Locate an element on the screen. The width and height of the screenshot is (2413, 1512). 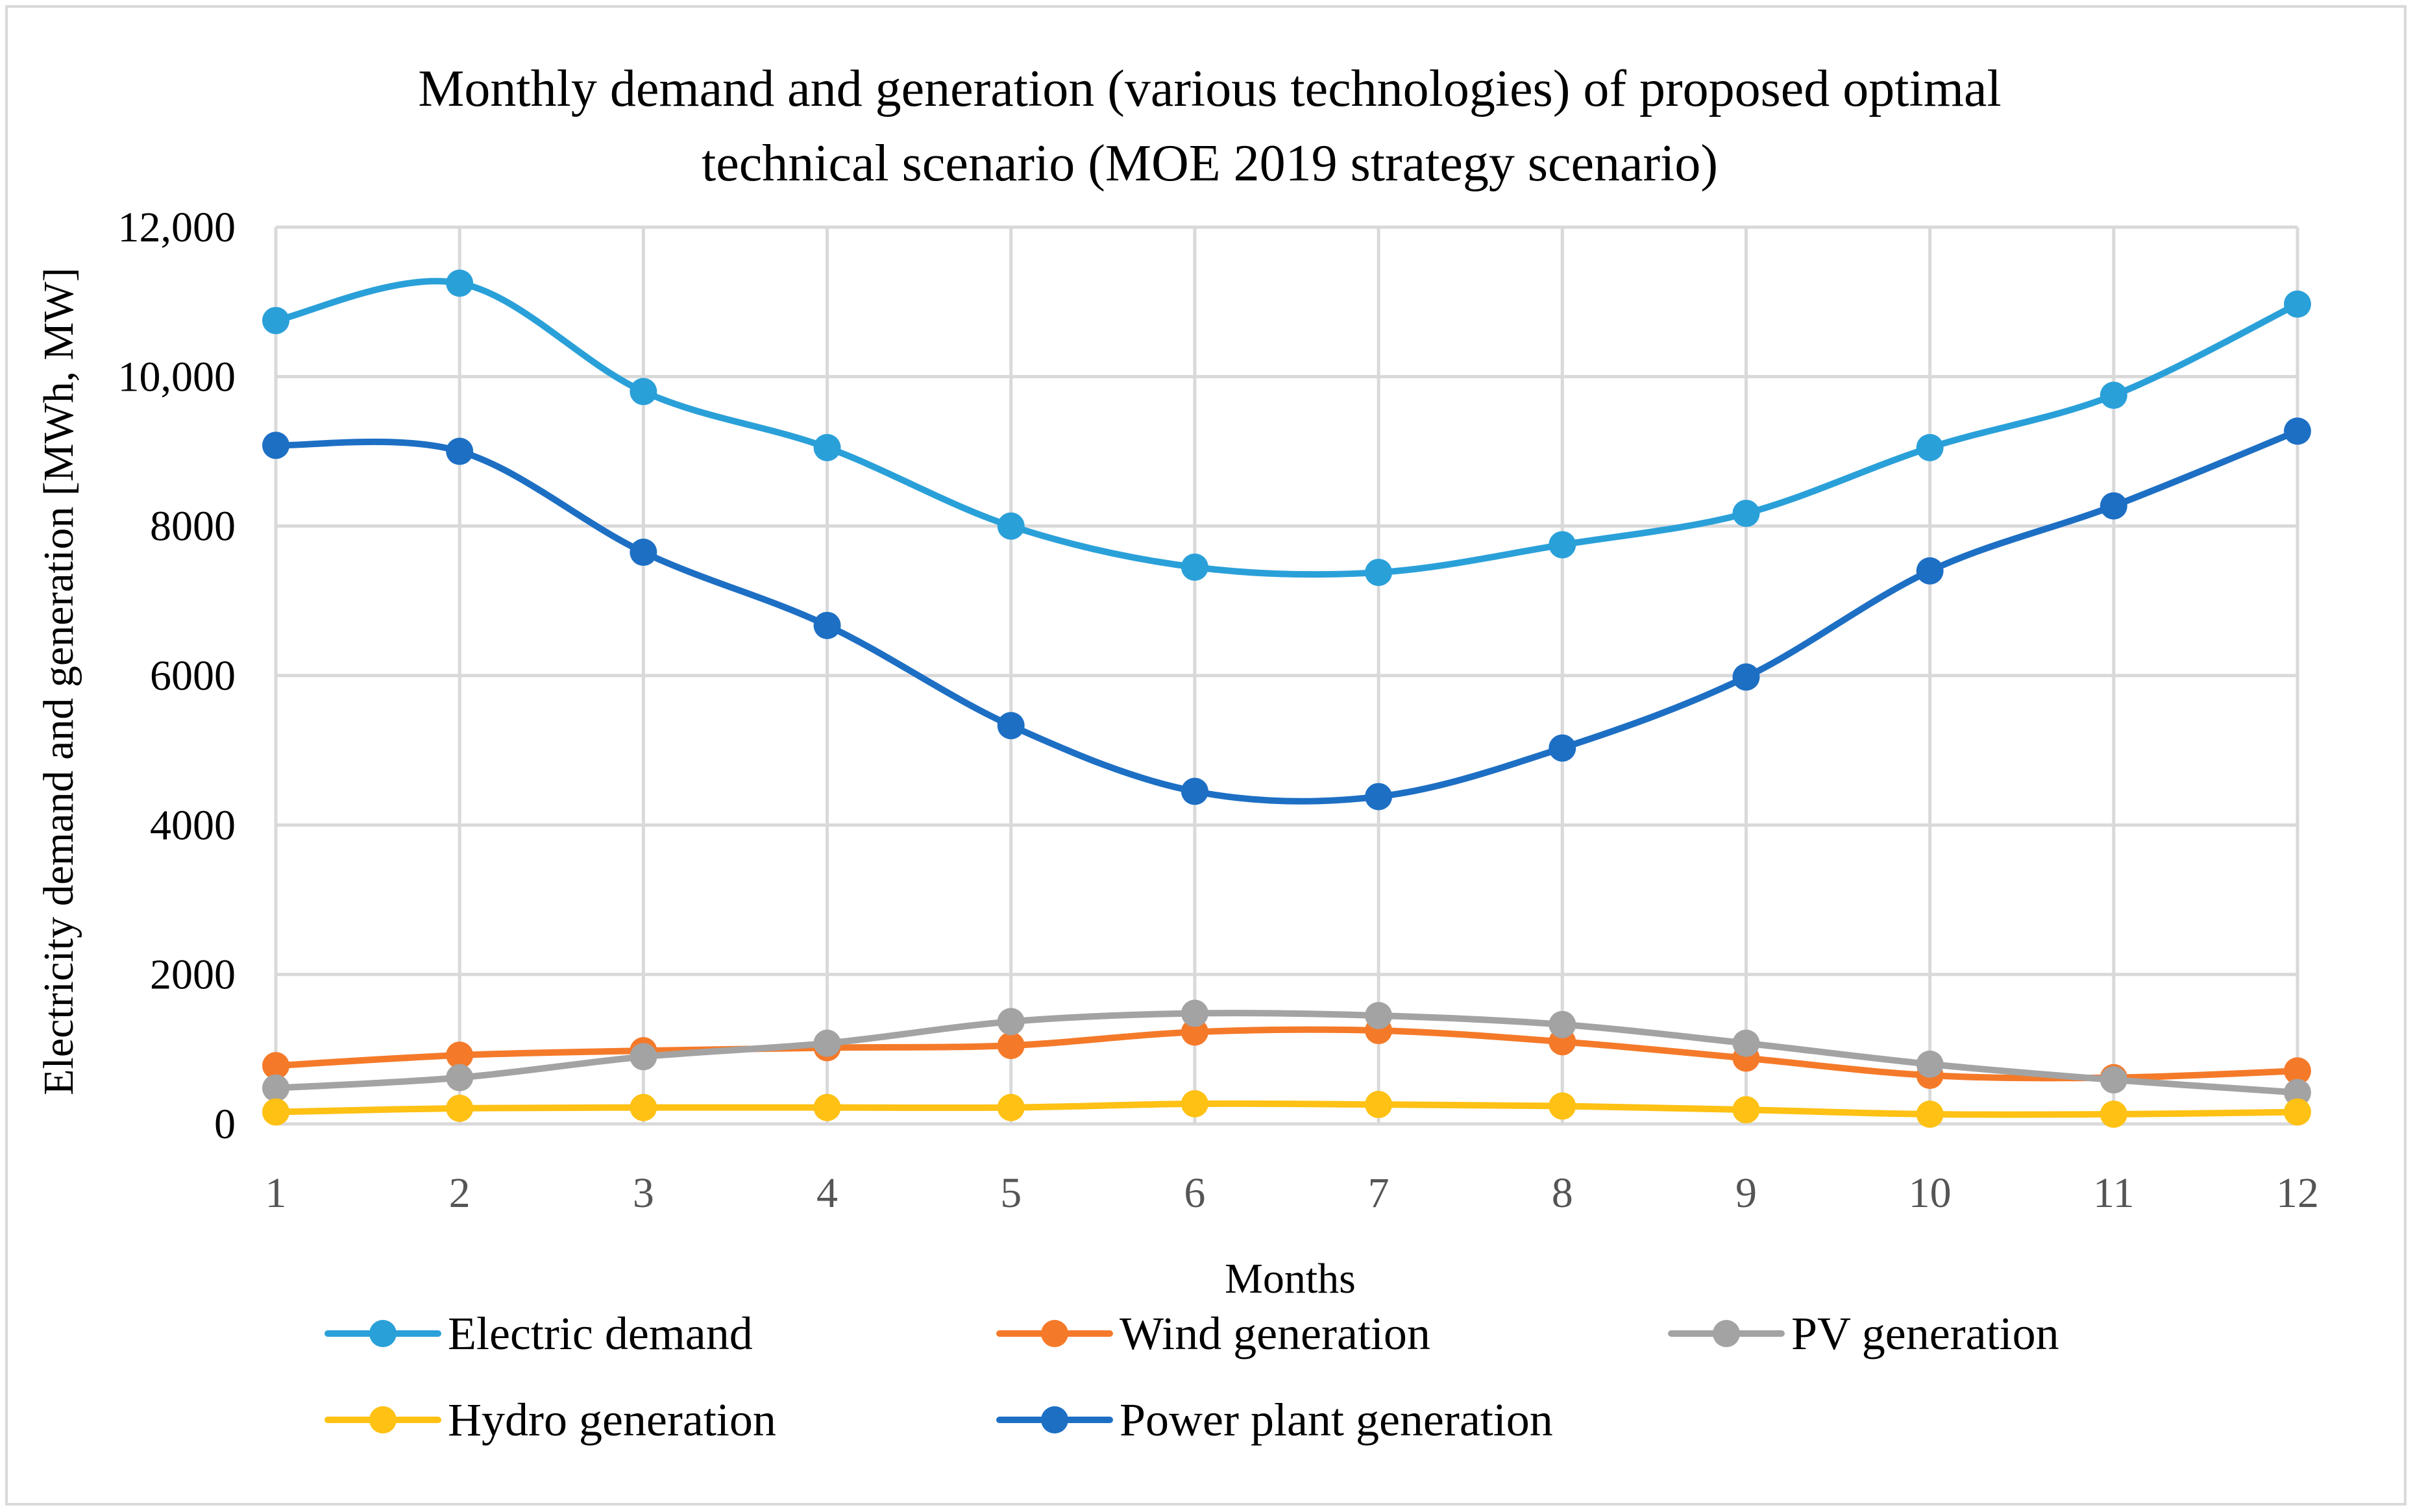
y-tick-label: 6000 is located at coordinates (193, 676).